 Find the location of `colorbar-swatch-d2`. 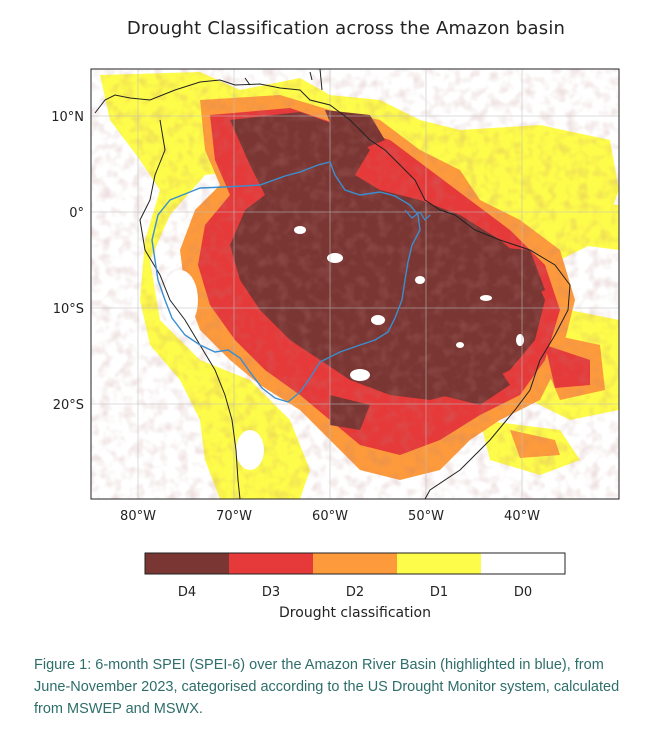

colorbar-swatch-d2 is located at coordinates (355, 563).